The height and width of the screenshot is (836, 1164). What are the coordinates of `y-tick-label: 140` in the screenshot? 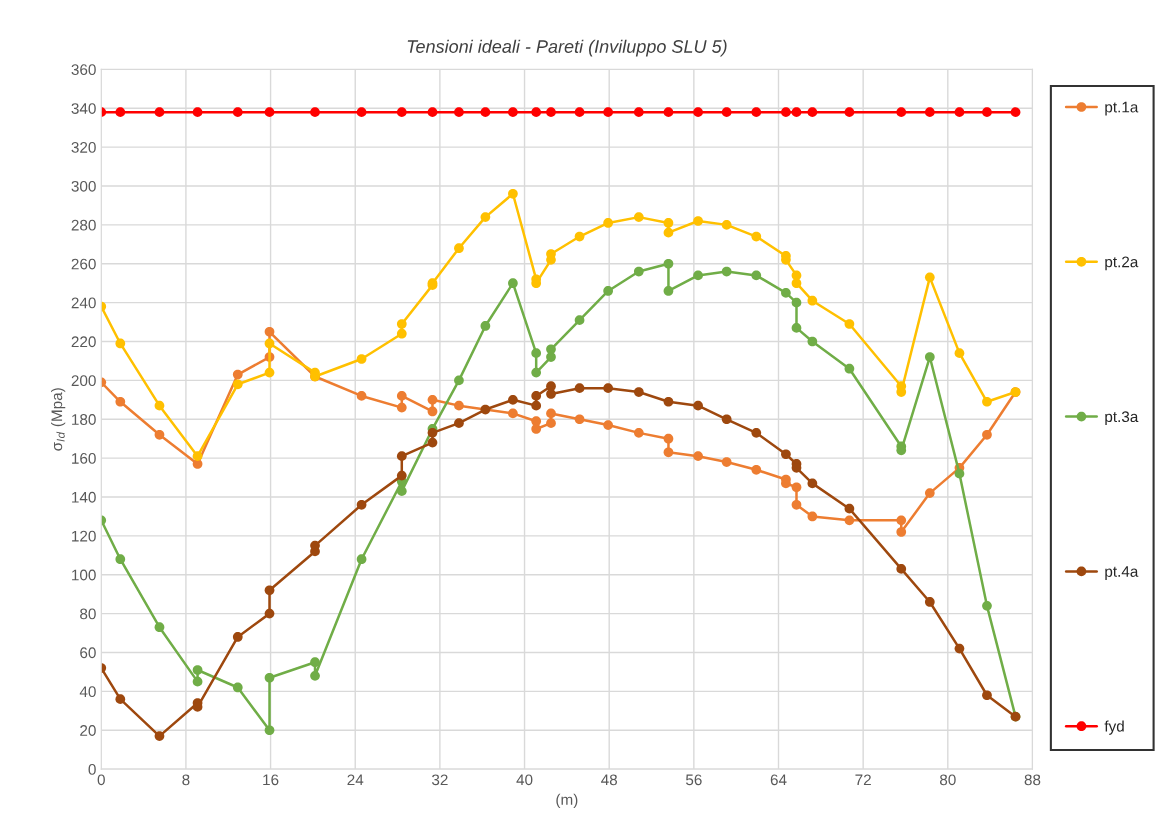 It's located at (84, 497).